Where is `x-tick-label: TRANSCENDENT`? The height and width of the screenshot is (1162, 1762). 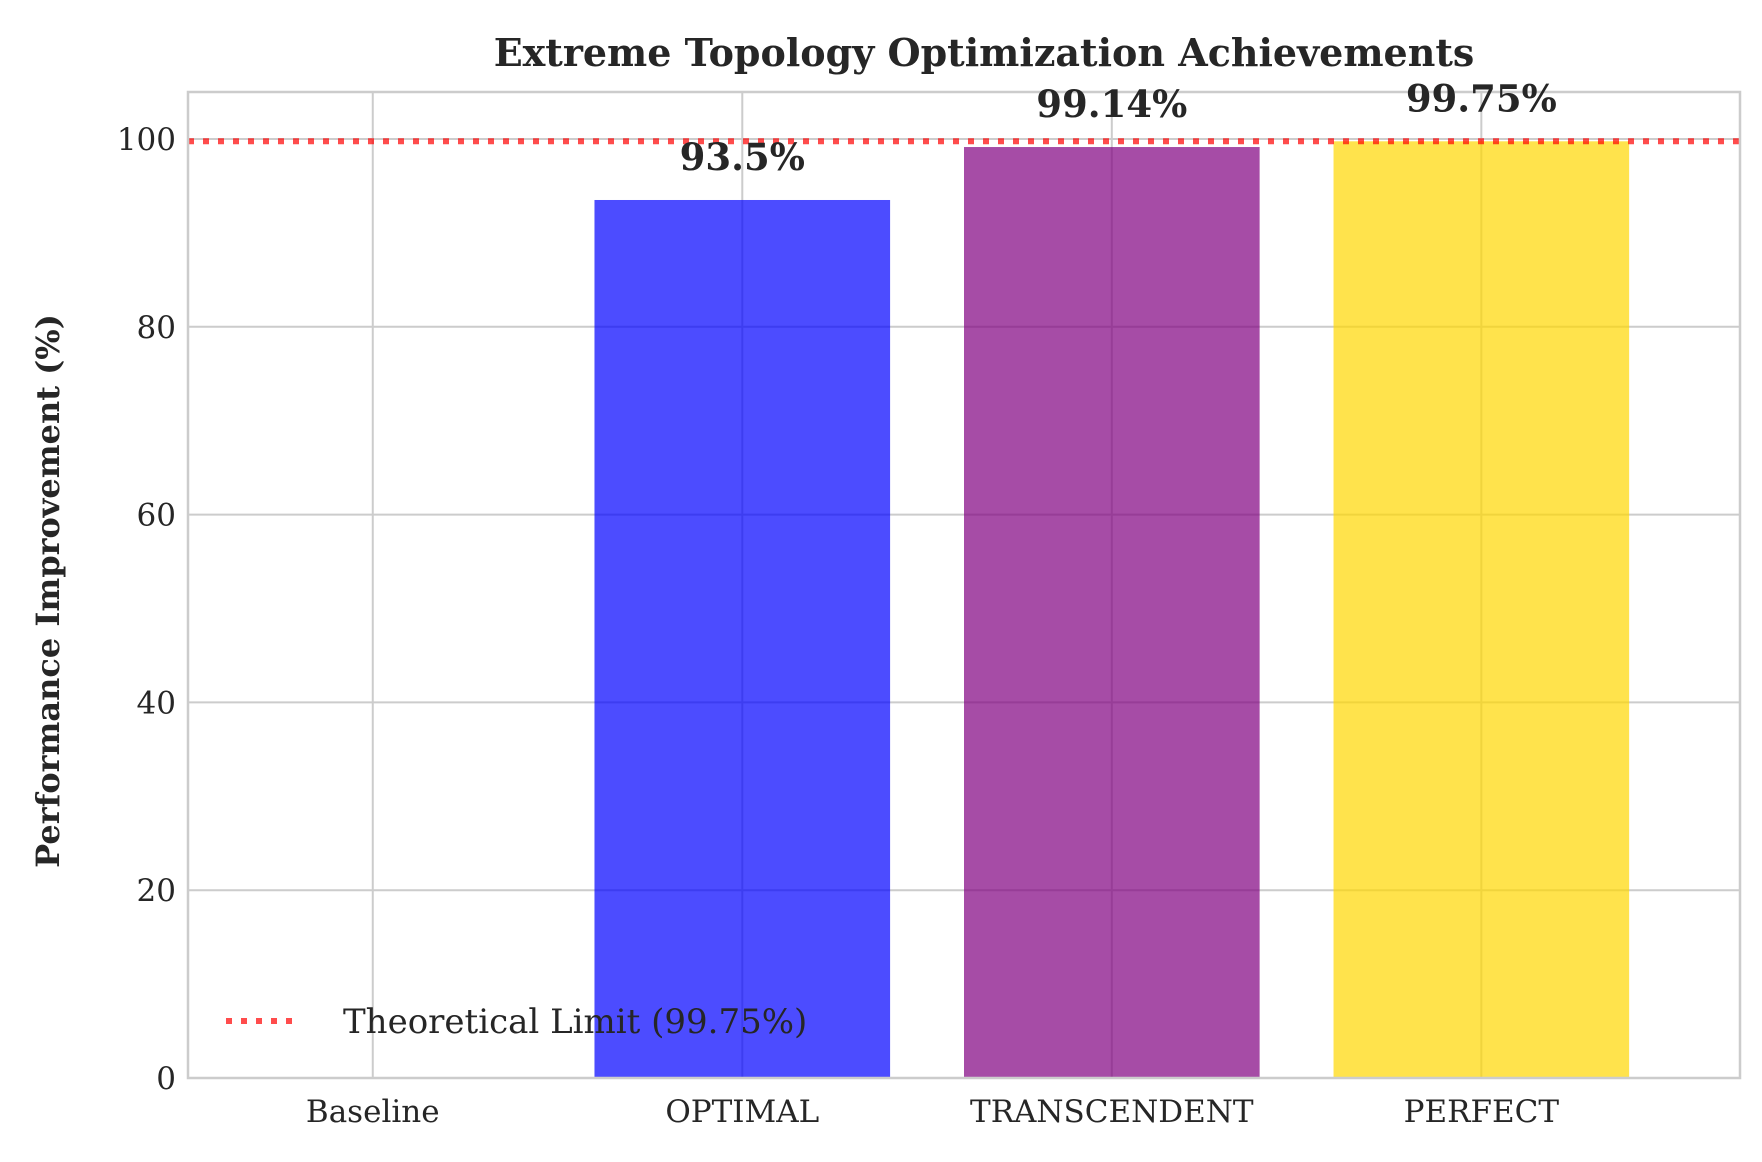 x-tick-label: TRANSCENDENT is located at coordinates (1112, 1112).